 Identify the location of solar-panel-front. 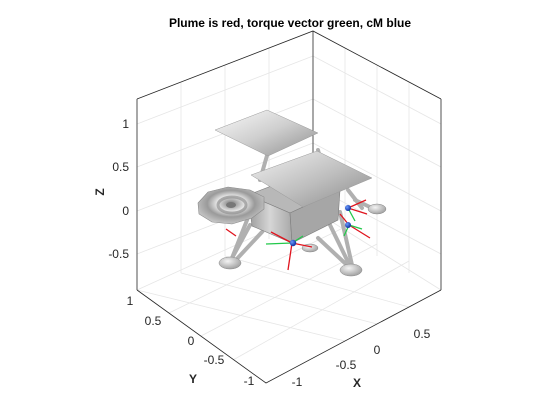
(311, 179).